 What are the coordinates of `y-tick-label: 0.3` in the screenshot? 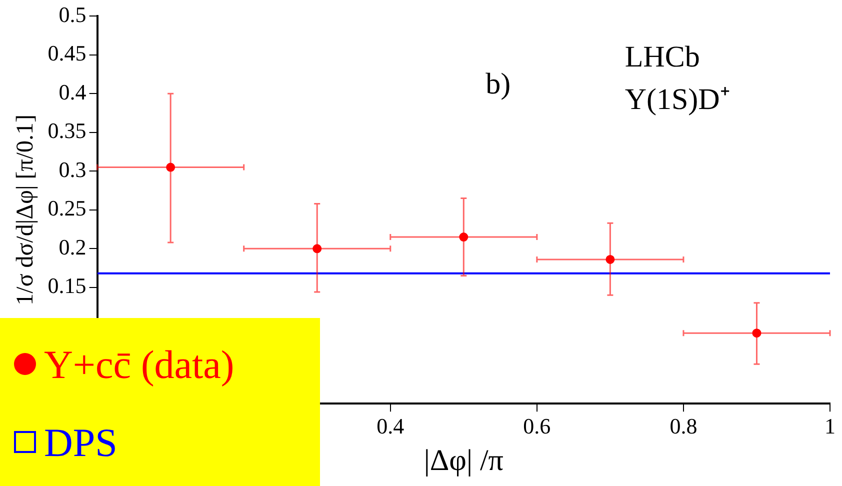 It's located at (72, 169).